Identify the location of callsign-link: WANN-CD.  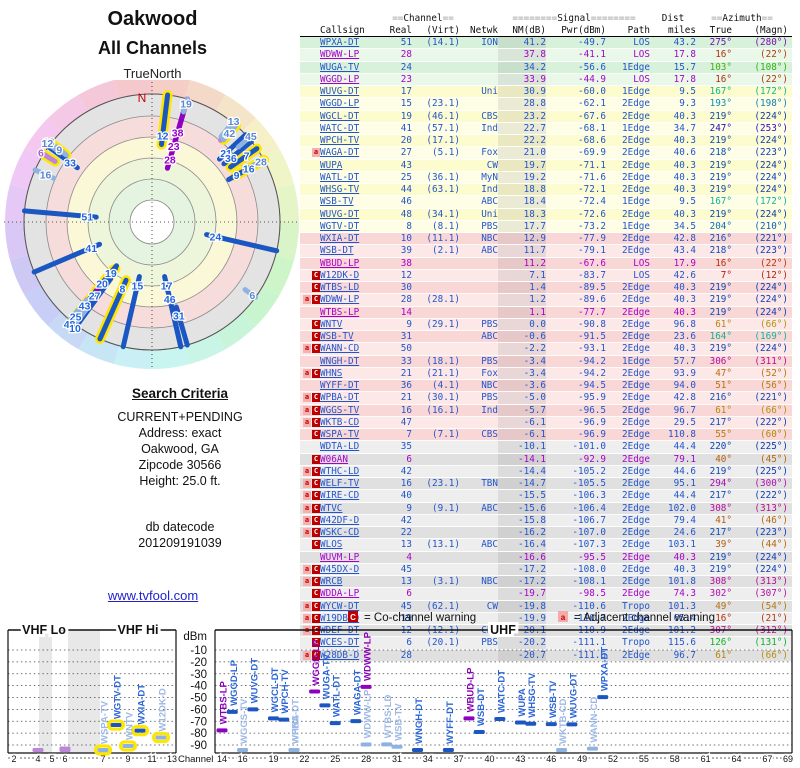
(340, 349).